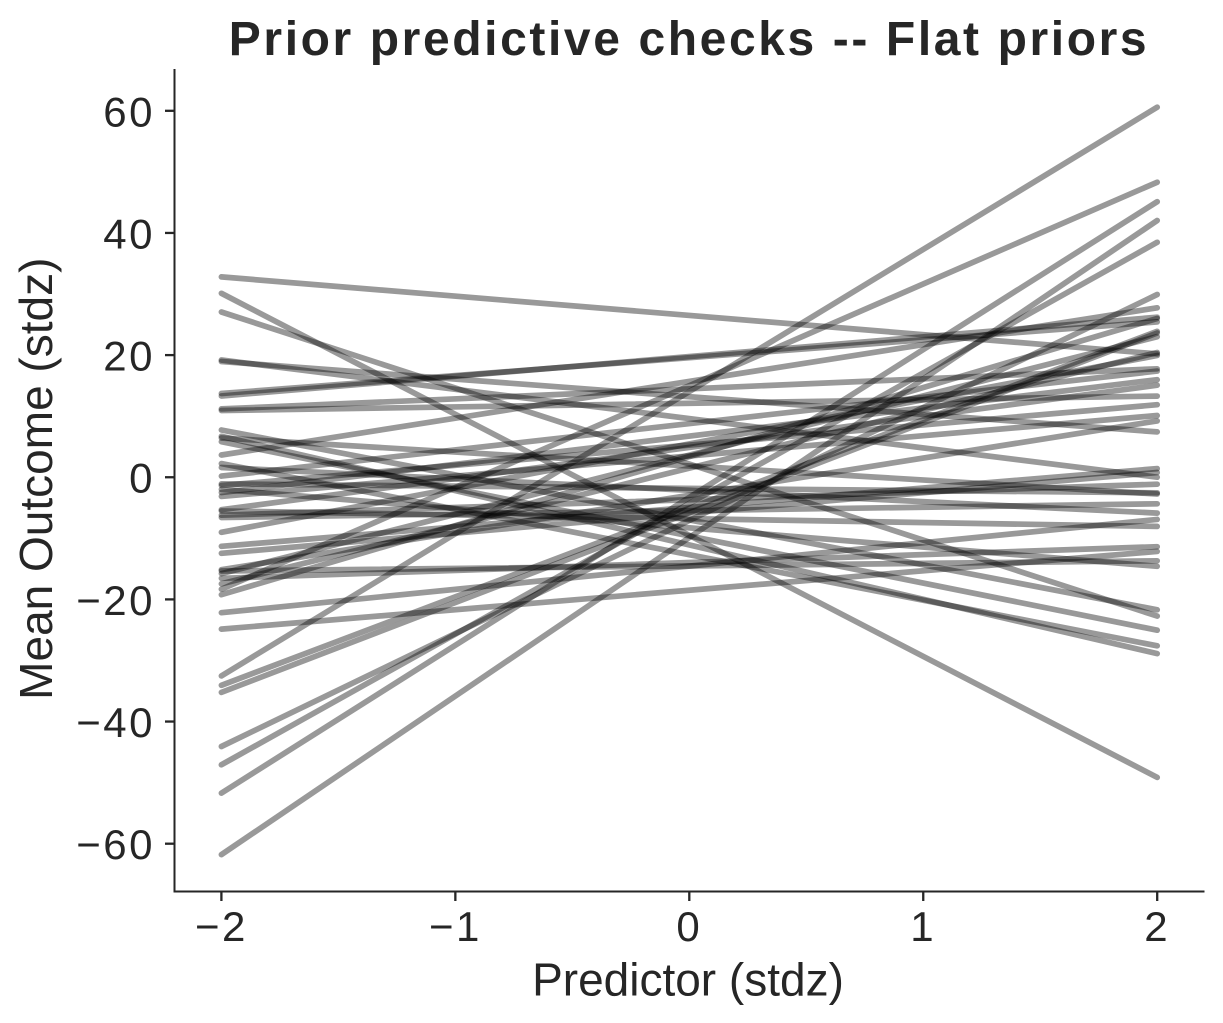 Image resolution: width=1223 pixels, height=1023 pixels. What do you see at coordinates (689, 39) in the screenshot?
I see `svg-text:Prior predictive checks -- Fla: Prior predictive checks -- Flat priors` at bounding box center [689, 39].